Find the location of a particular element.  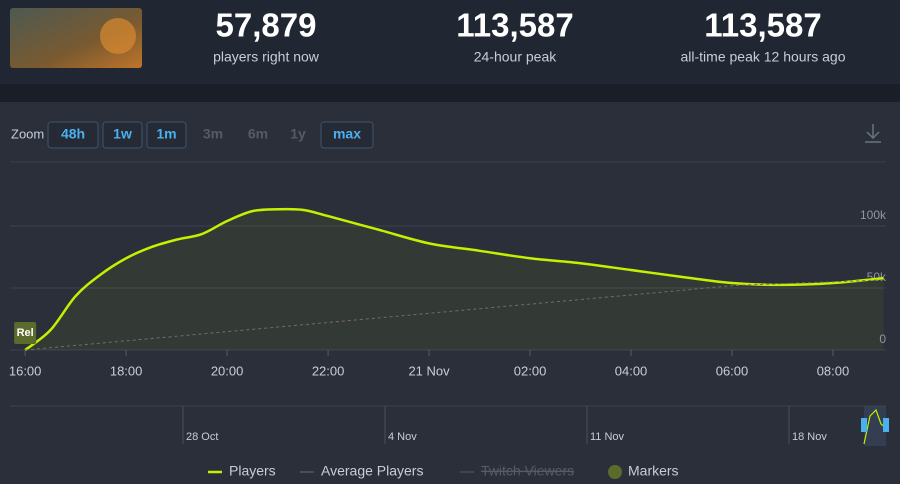

stat-label: all-time peak 12 hours ago is located at coordinates (763, 57).